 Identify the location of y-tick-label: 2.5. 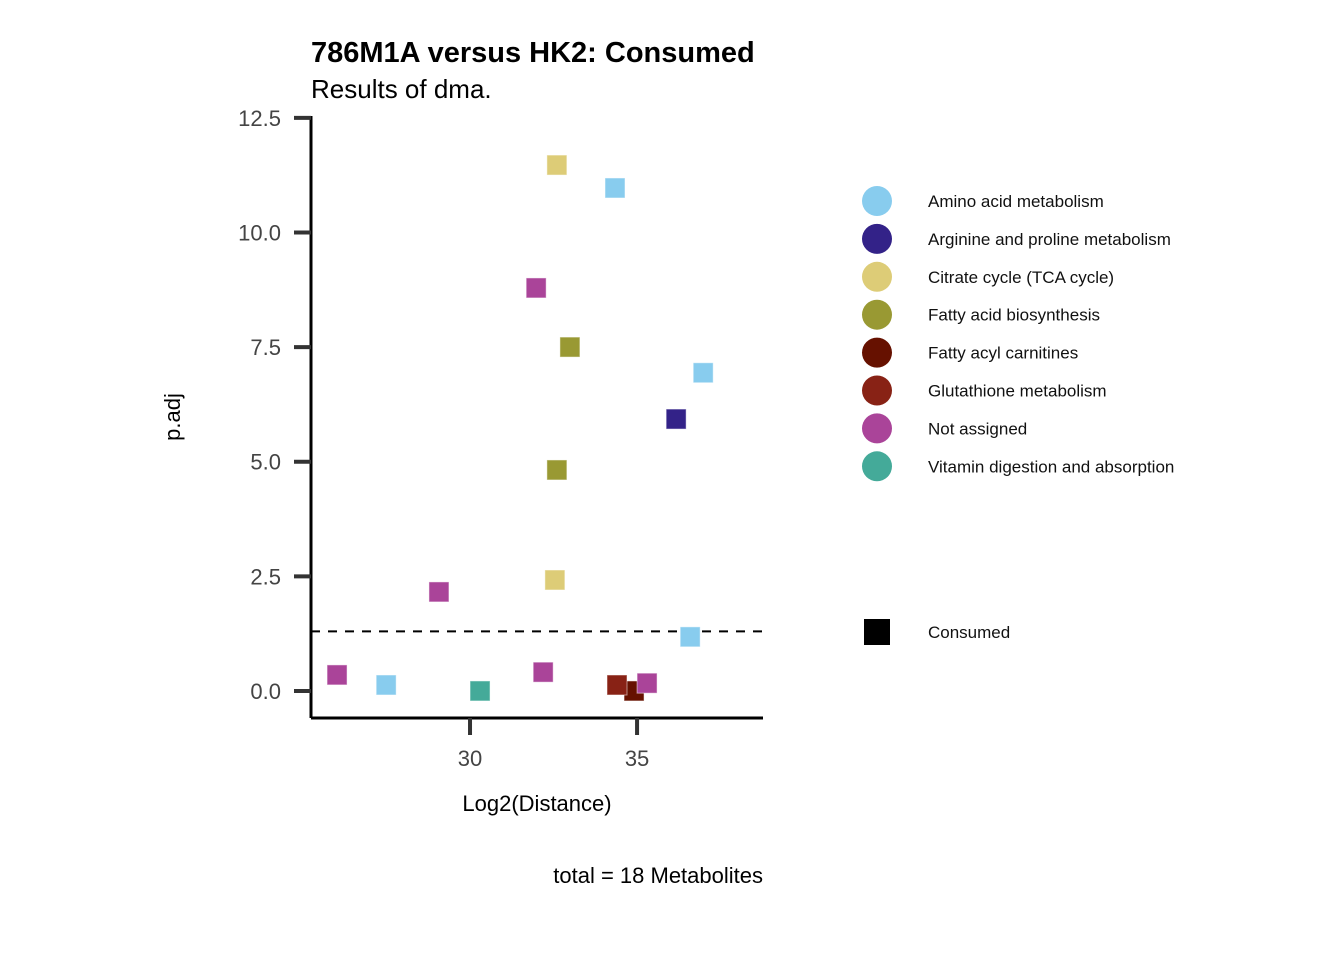
(265, 576).